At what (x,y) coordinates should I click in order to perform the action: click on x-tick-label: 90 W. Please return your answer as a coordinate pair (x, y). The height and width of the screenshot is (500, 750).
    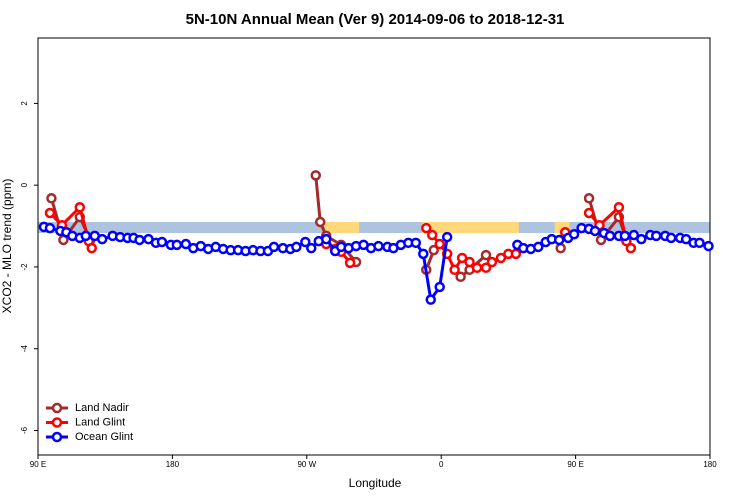
    Looking at the image, I should click on (306, 464).